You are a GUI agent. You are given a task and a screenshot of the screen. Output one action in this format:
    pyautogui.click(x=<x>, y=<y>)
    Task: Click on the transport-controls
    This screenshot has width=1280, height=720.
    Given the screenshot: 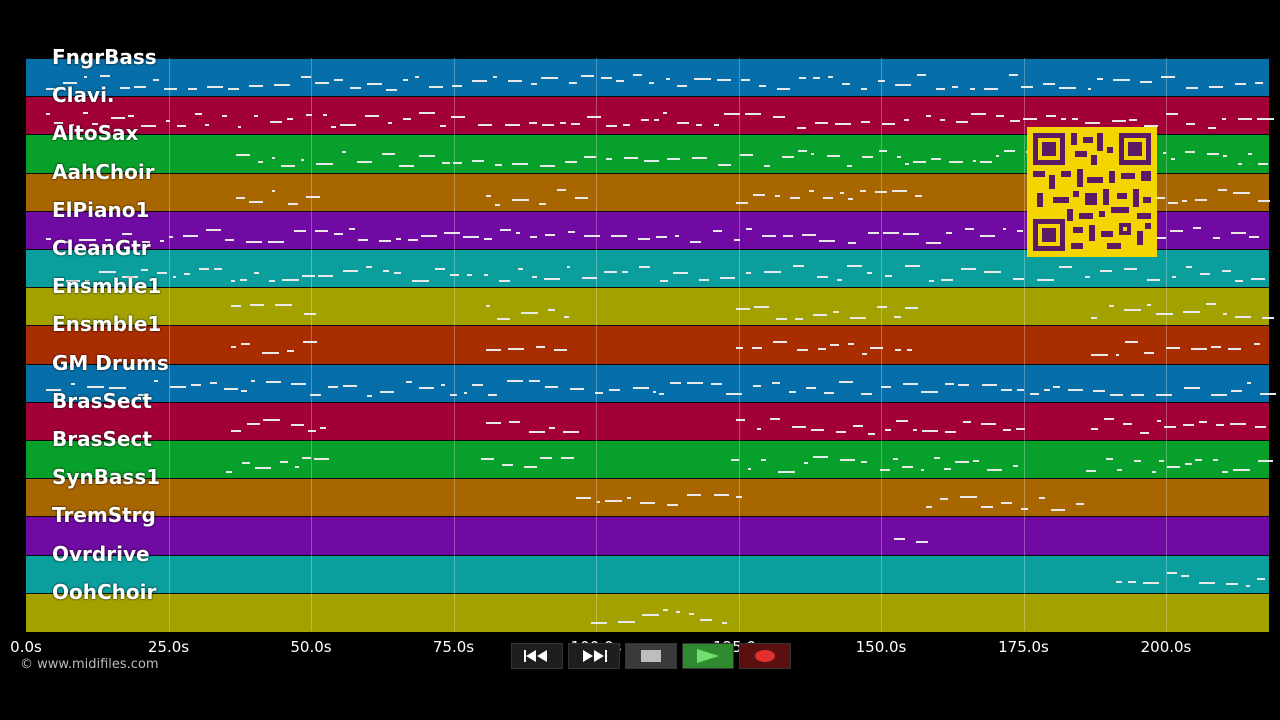 What is the action you would take?
    pyautogui.click(x=651, y=656)
    